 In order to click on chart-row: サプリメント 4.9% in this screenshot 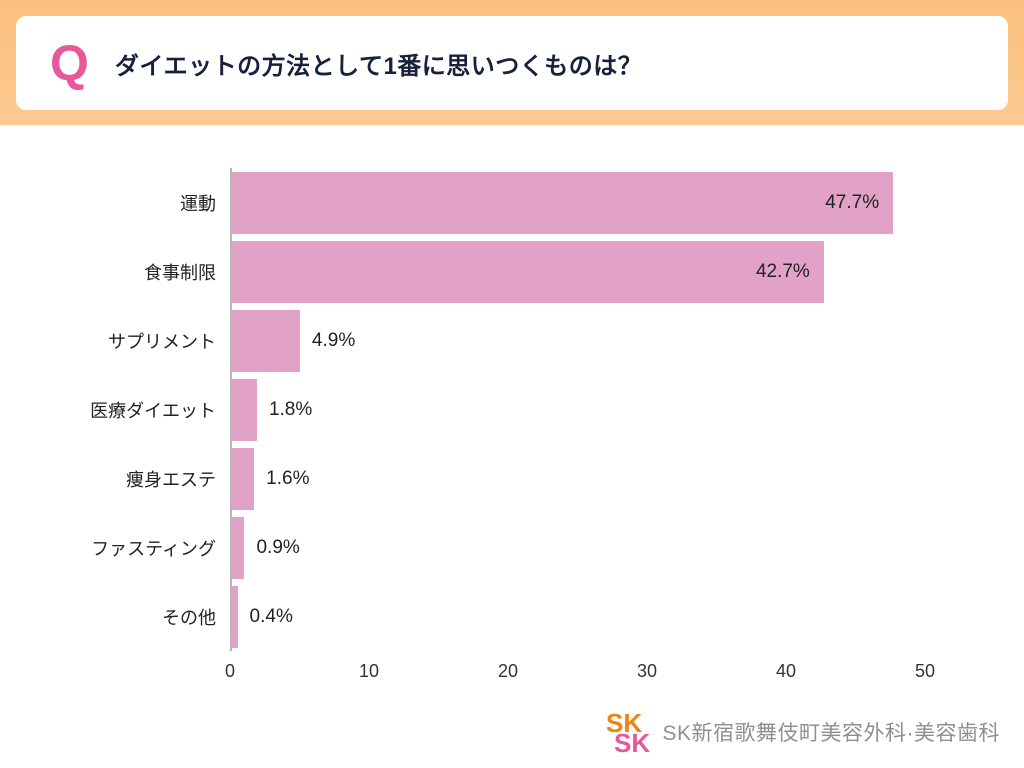, I will do `click(512, 340)`.